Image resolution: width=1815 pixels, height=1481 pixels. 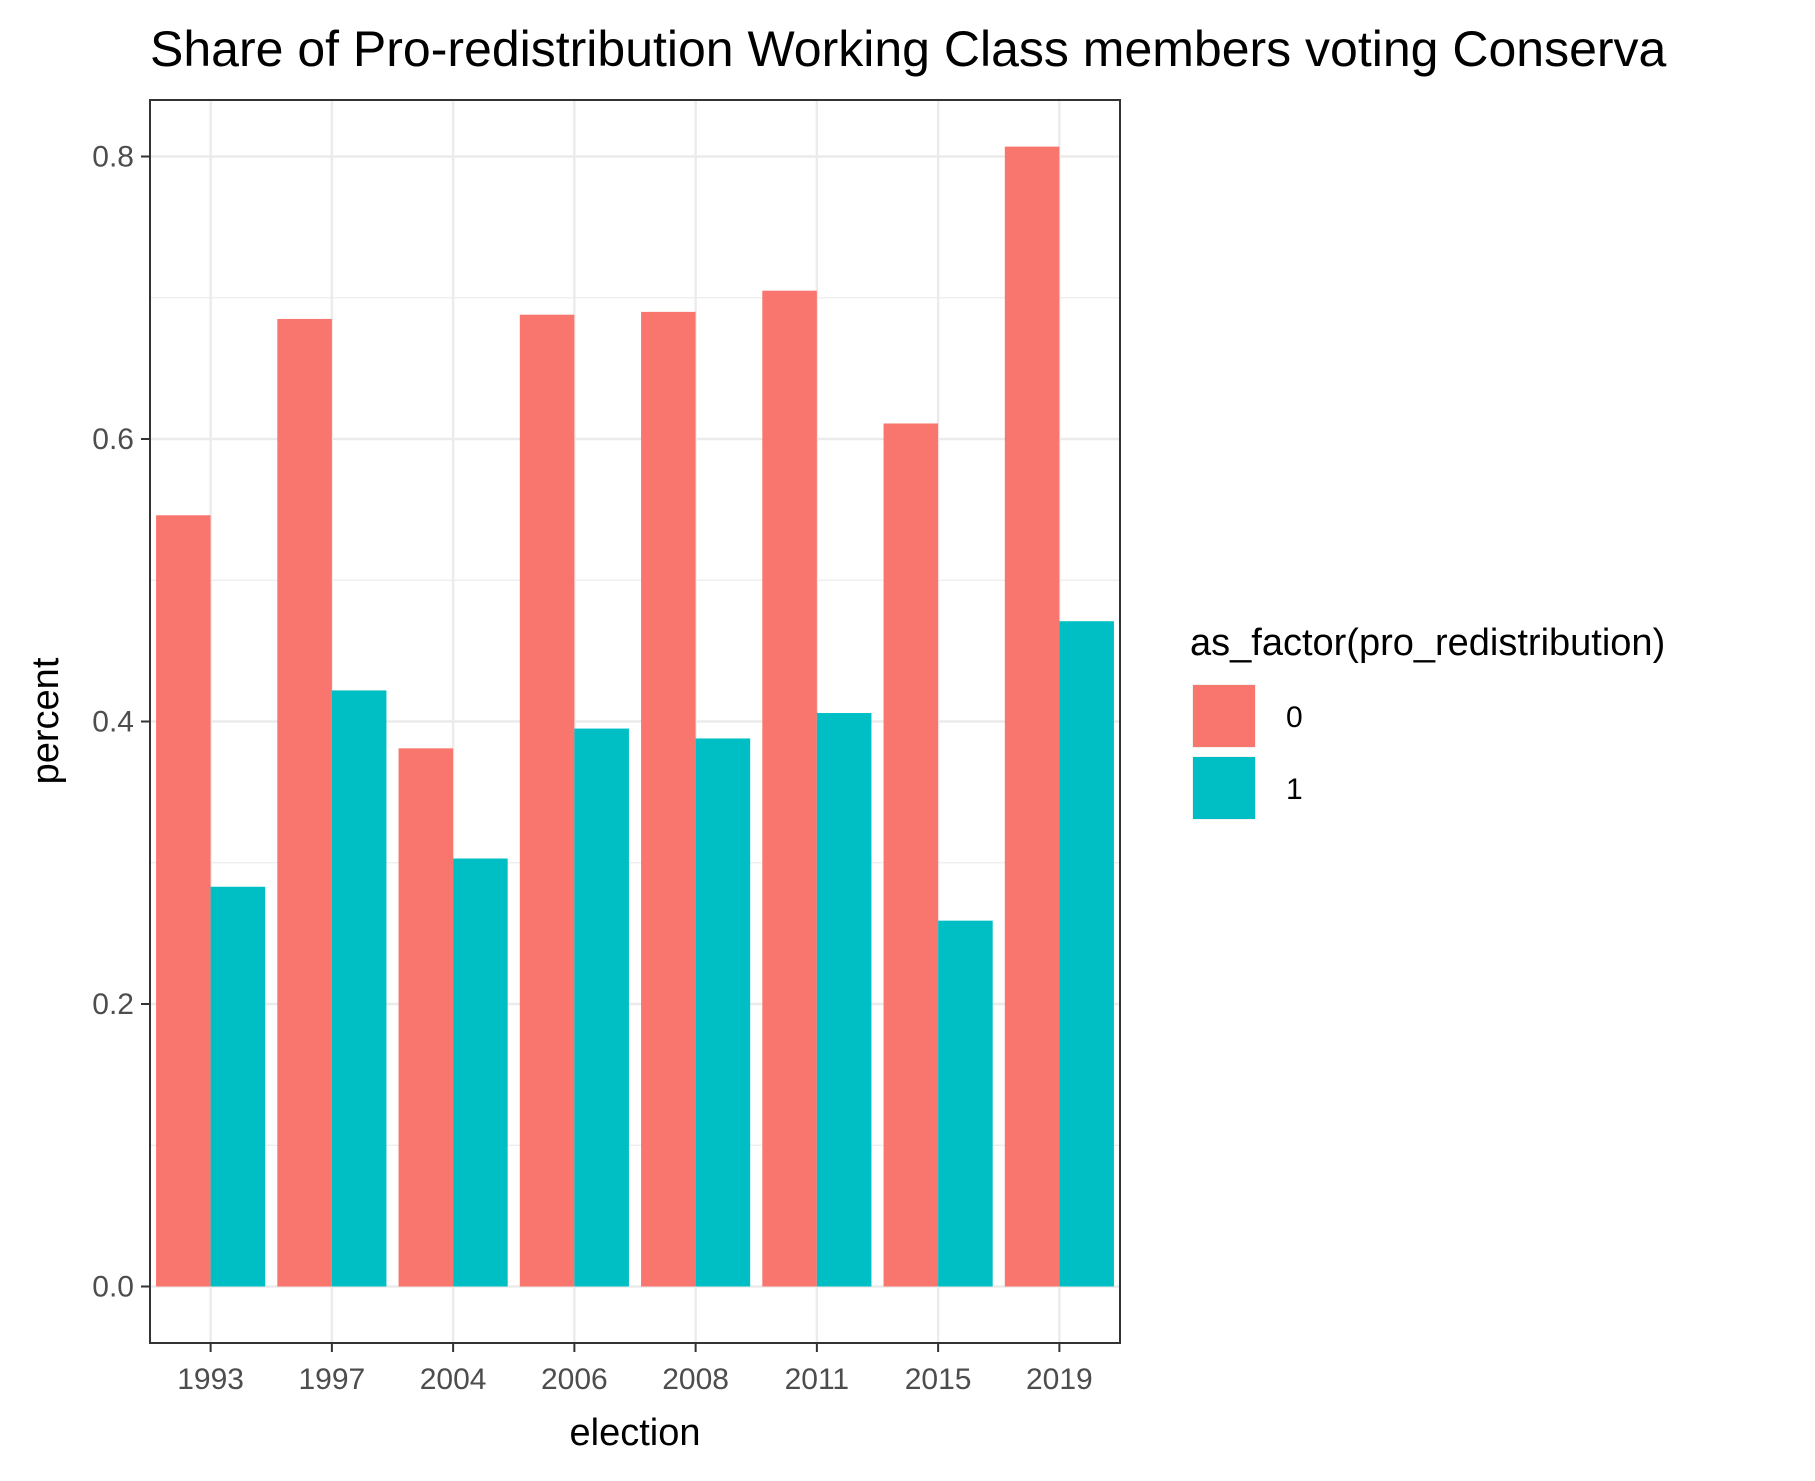 What do you see at coordinates (113, 1287) in the screenshot?
I see `y-tick-label: 0.0` at bounding box center [113, 1287].